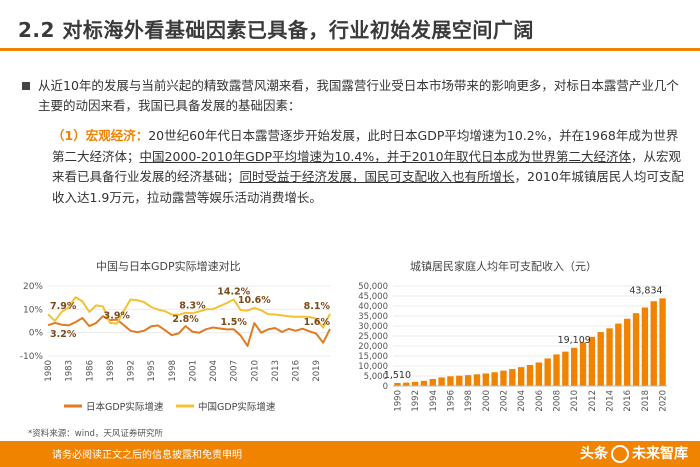  I want to click on income-bar-2007, so click(547, 372).